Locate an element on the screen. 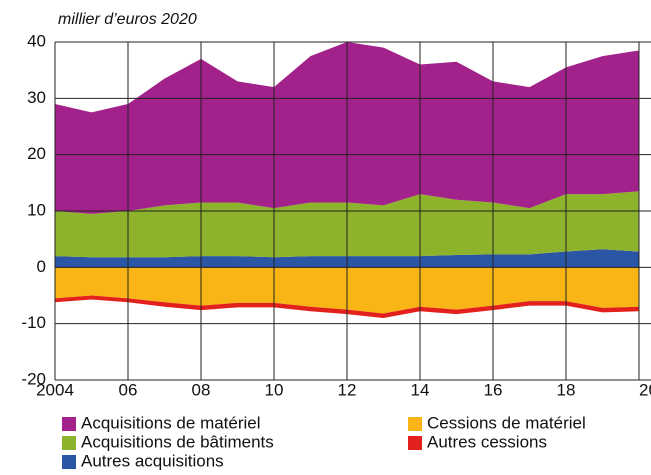 The width and height of the screenshot is (651, 475). y-tick-label: 20 is located at coordinates (36, 153).